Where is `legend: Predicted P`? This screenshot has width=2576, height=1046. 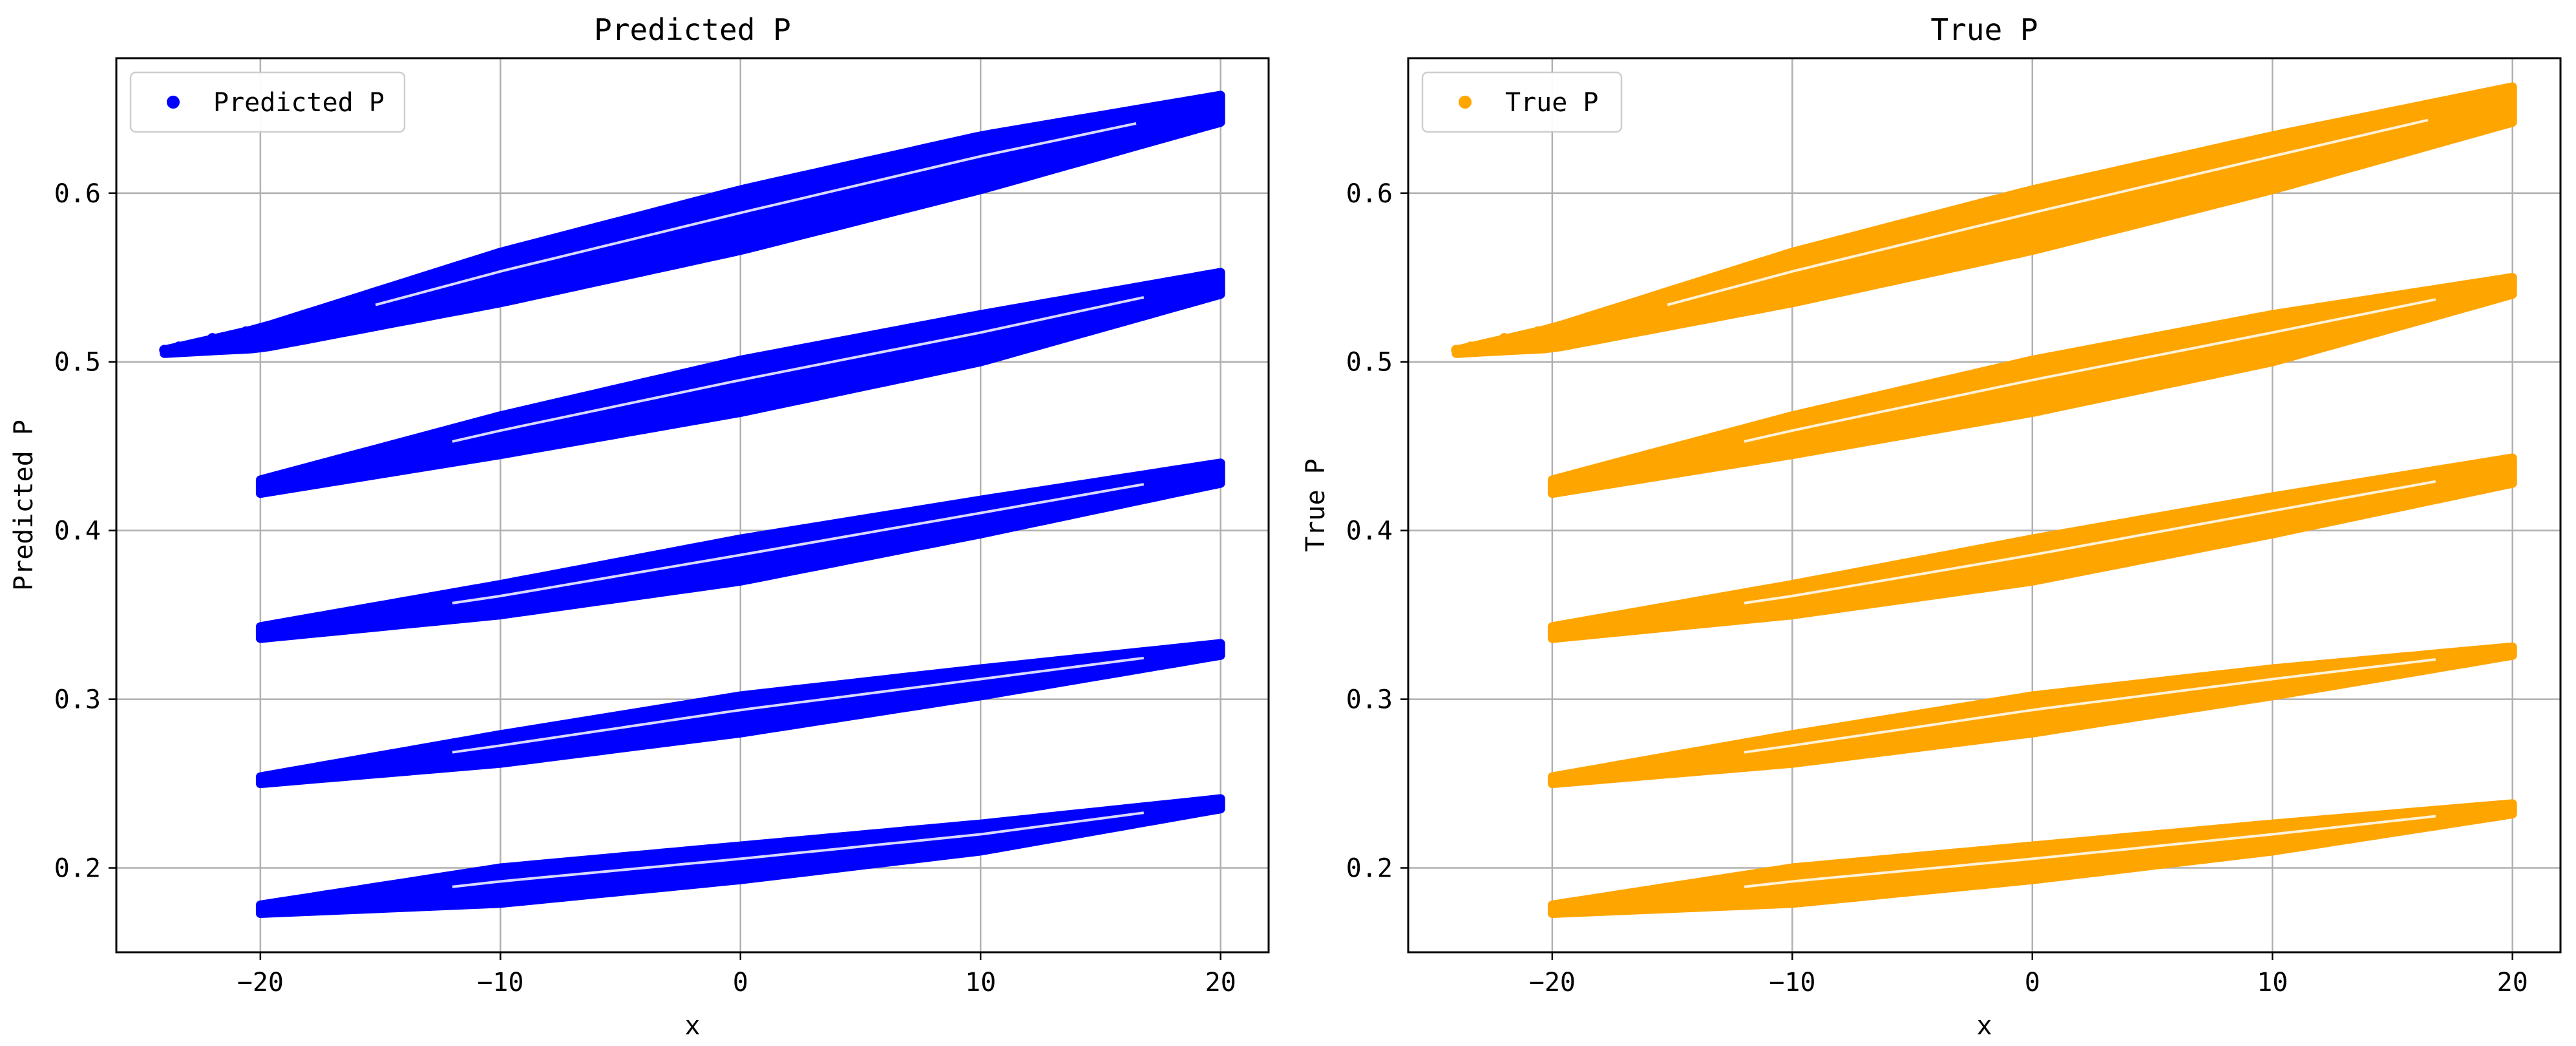
legend: Predicted P is located at coordinates (267, 102).